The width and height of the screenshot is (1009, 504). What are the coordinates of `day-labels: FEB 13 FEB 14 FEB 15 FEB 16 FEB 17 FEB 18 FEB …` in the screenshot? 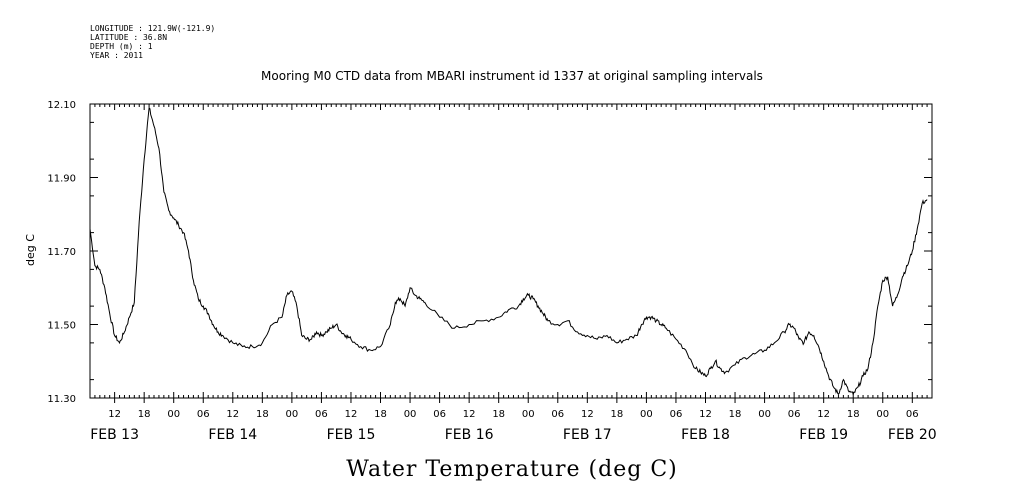 It's located at (513, 435).